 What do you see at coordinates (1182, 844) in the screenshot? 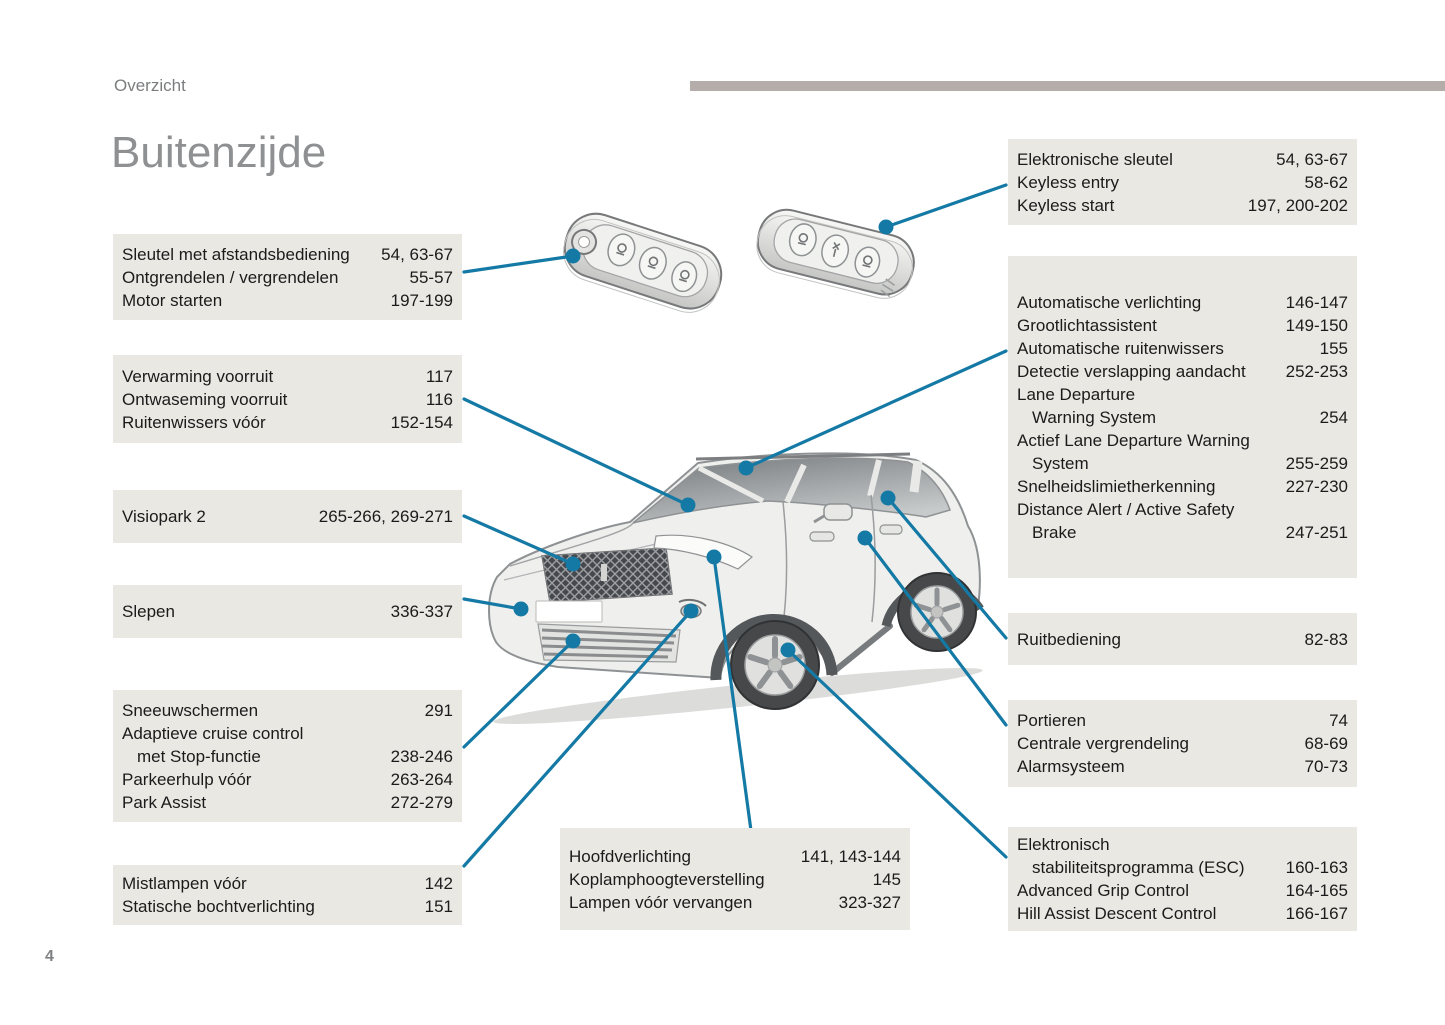
I see `index-row: Elektronisch` at bounding box center [1182, 844].